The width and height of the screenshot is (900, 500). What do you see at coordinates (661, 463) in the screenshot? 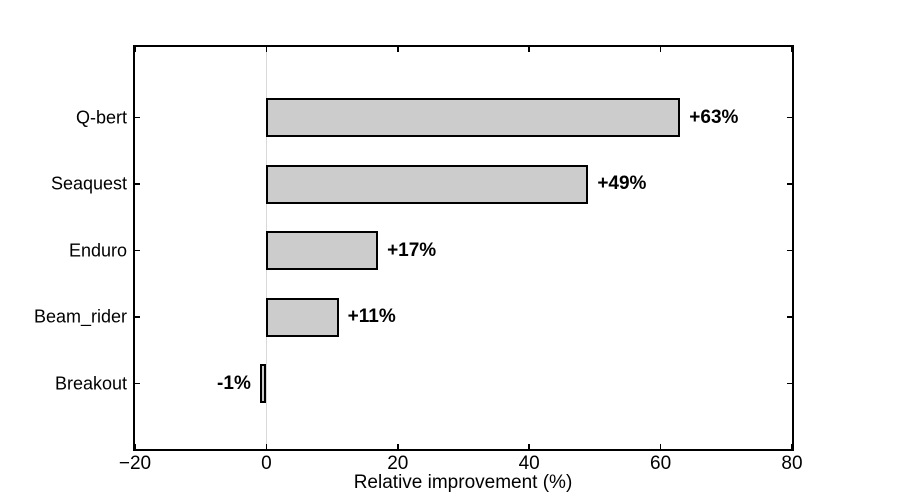
I see `x-tick-label: 60` at bounding box center [661, 463].